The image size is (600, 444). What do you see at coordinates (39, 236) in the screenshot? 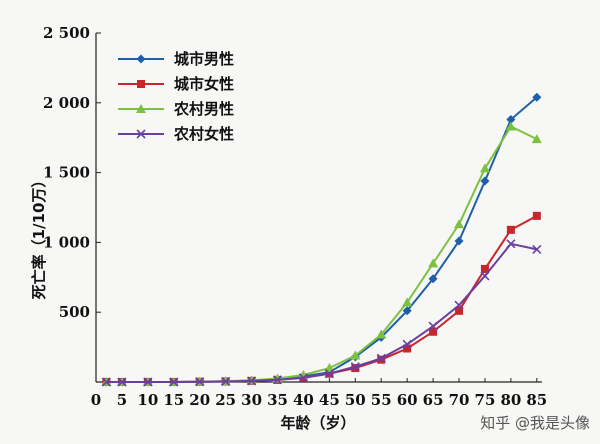
I see `y-axis-title: 死亡率（1/10万）` at bounding box center [39, 236].